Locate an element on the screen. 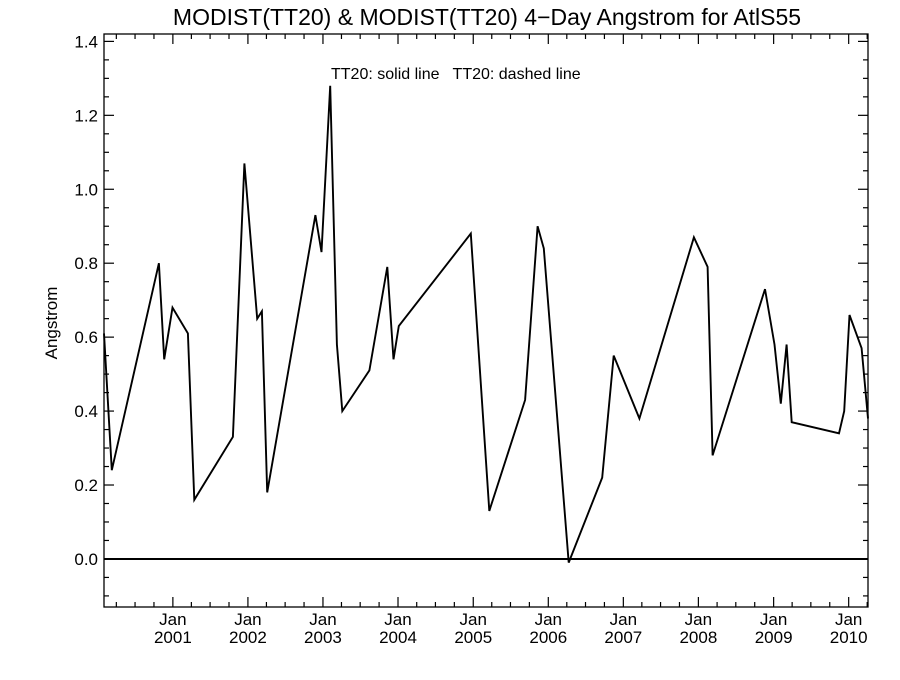 This screenshot has height=680, width=900. y-tick-label: 1.4 is located at coordinates (86, 41).